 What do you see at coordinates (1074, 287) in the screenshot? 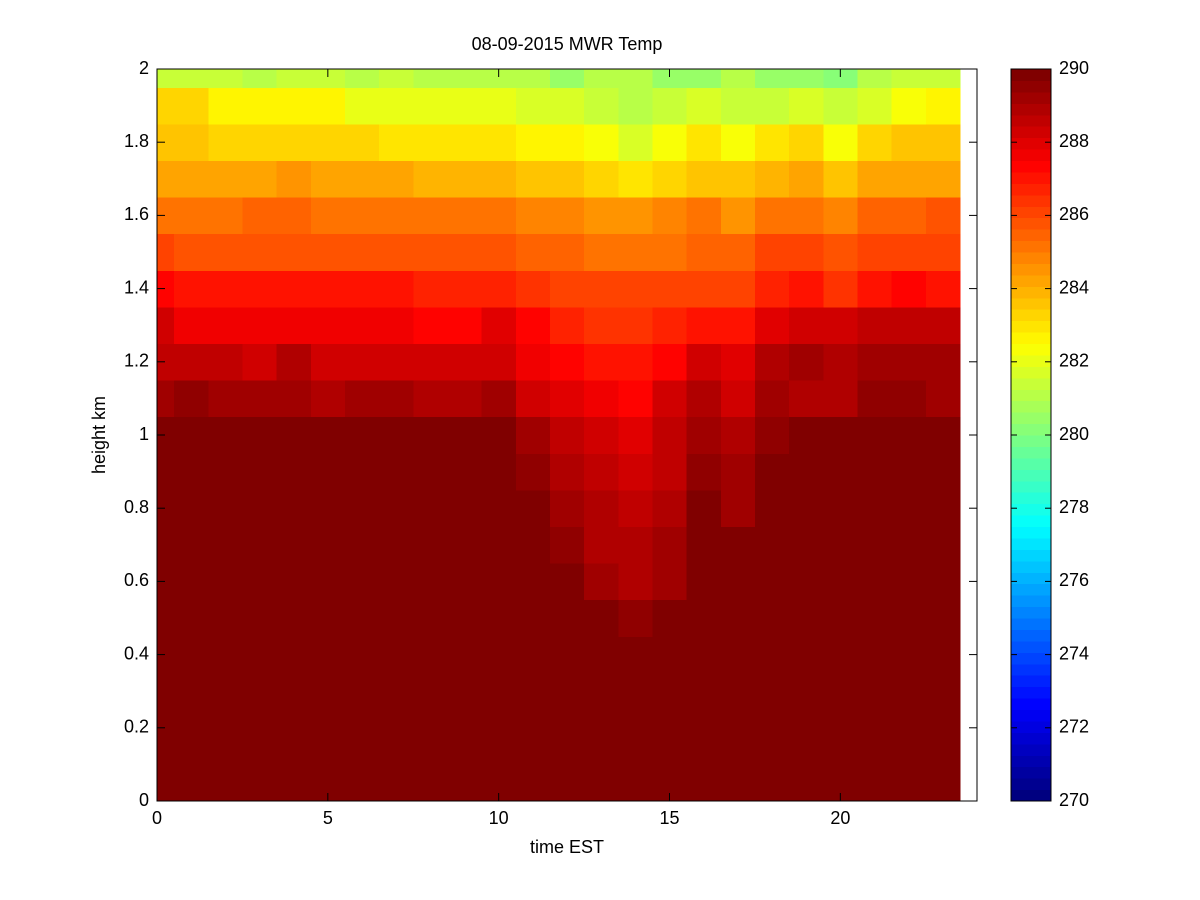
I see `colorbar-tick-label: 284` at bounding box center [1074, 287].